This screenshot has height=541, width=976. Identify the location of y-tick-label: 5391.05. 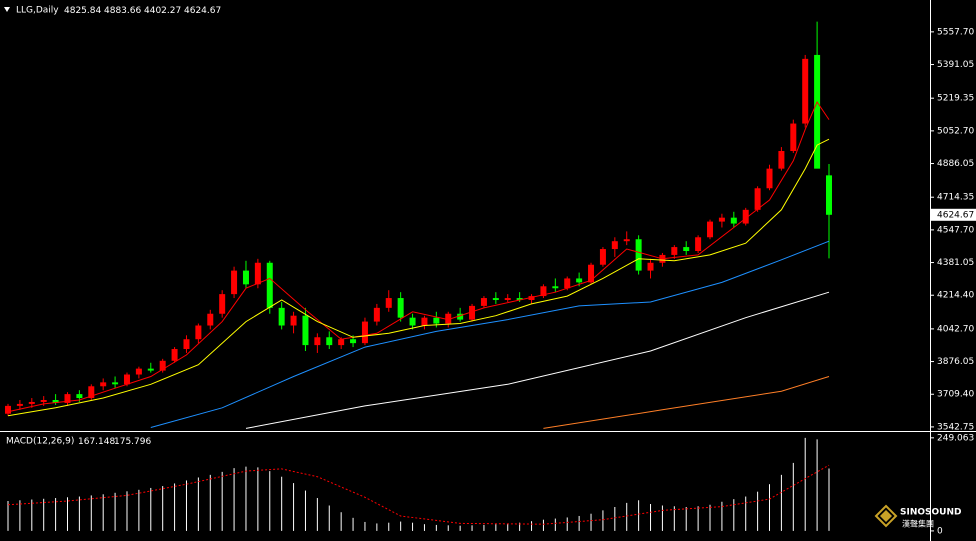
(955, 65).